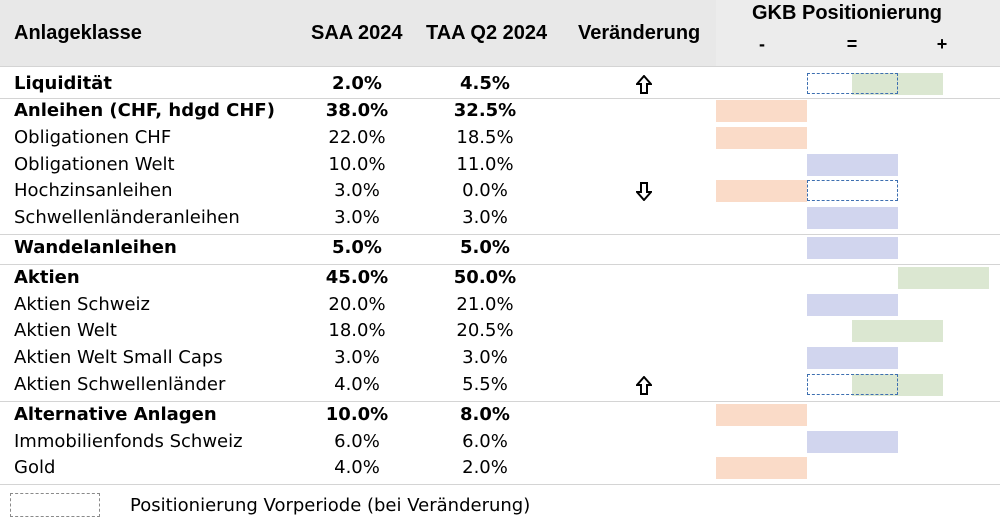 The height and width of the screenshot is (524, 1000). What do you see at coordinates (357, 247) in the screenshot?
I see `saa-value: 5.0%` at bounding box center [357, 247].